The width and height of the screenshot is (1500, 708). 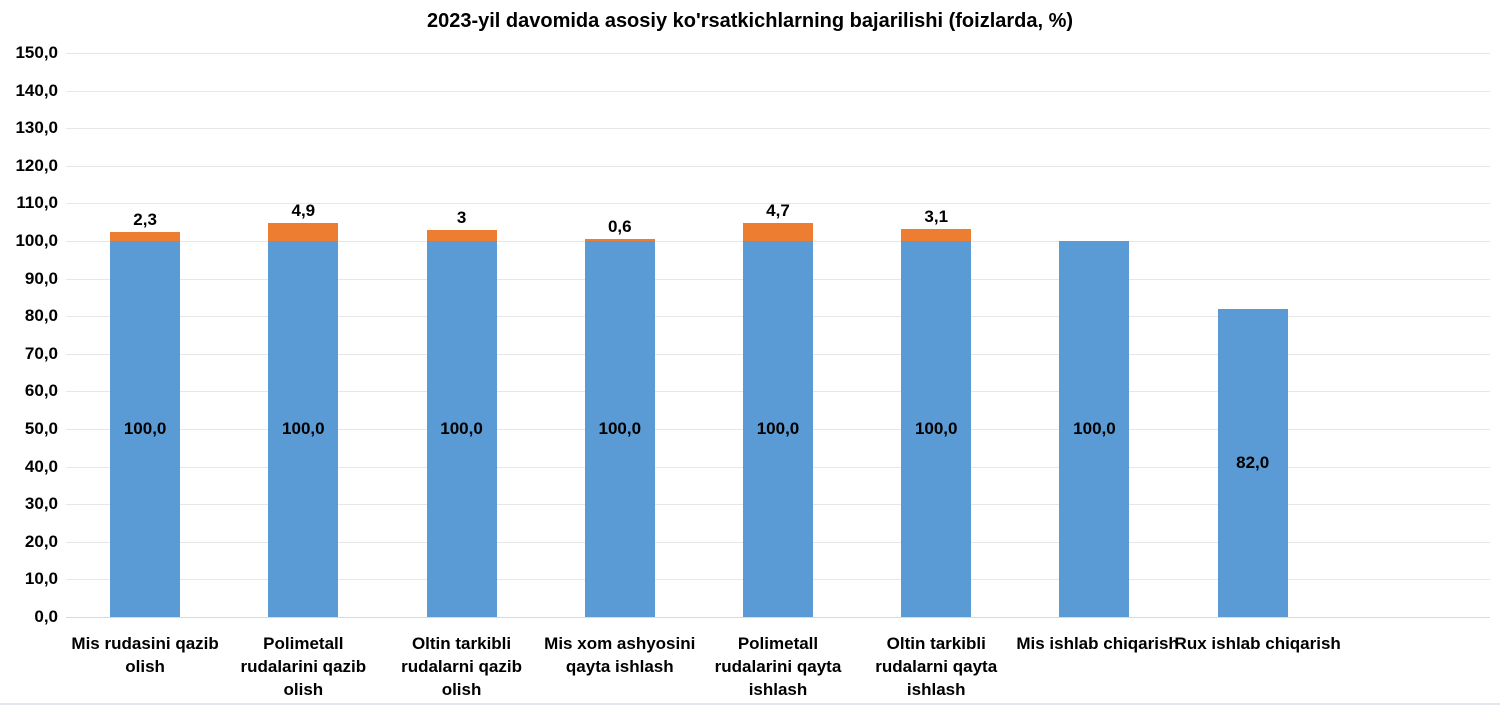 What do you see at coordinates (41, 353) in the screenshot?
I see `y-axis-tick-label: 70,0` at bounding box center [41, 353].